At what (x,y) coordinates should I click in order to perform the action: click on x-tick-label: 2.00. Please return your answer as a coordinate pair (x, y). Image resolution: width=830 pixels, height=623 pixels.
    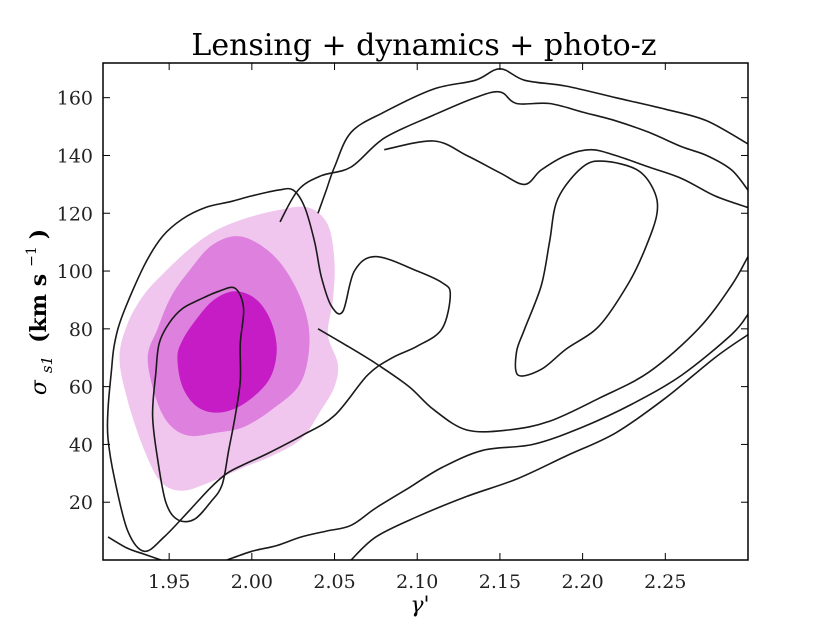
    Looking at the image, I should click on (252, 582).